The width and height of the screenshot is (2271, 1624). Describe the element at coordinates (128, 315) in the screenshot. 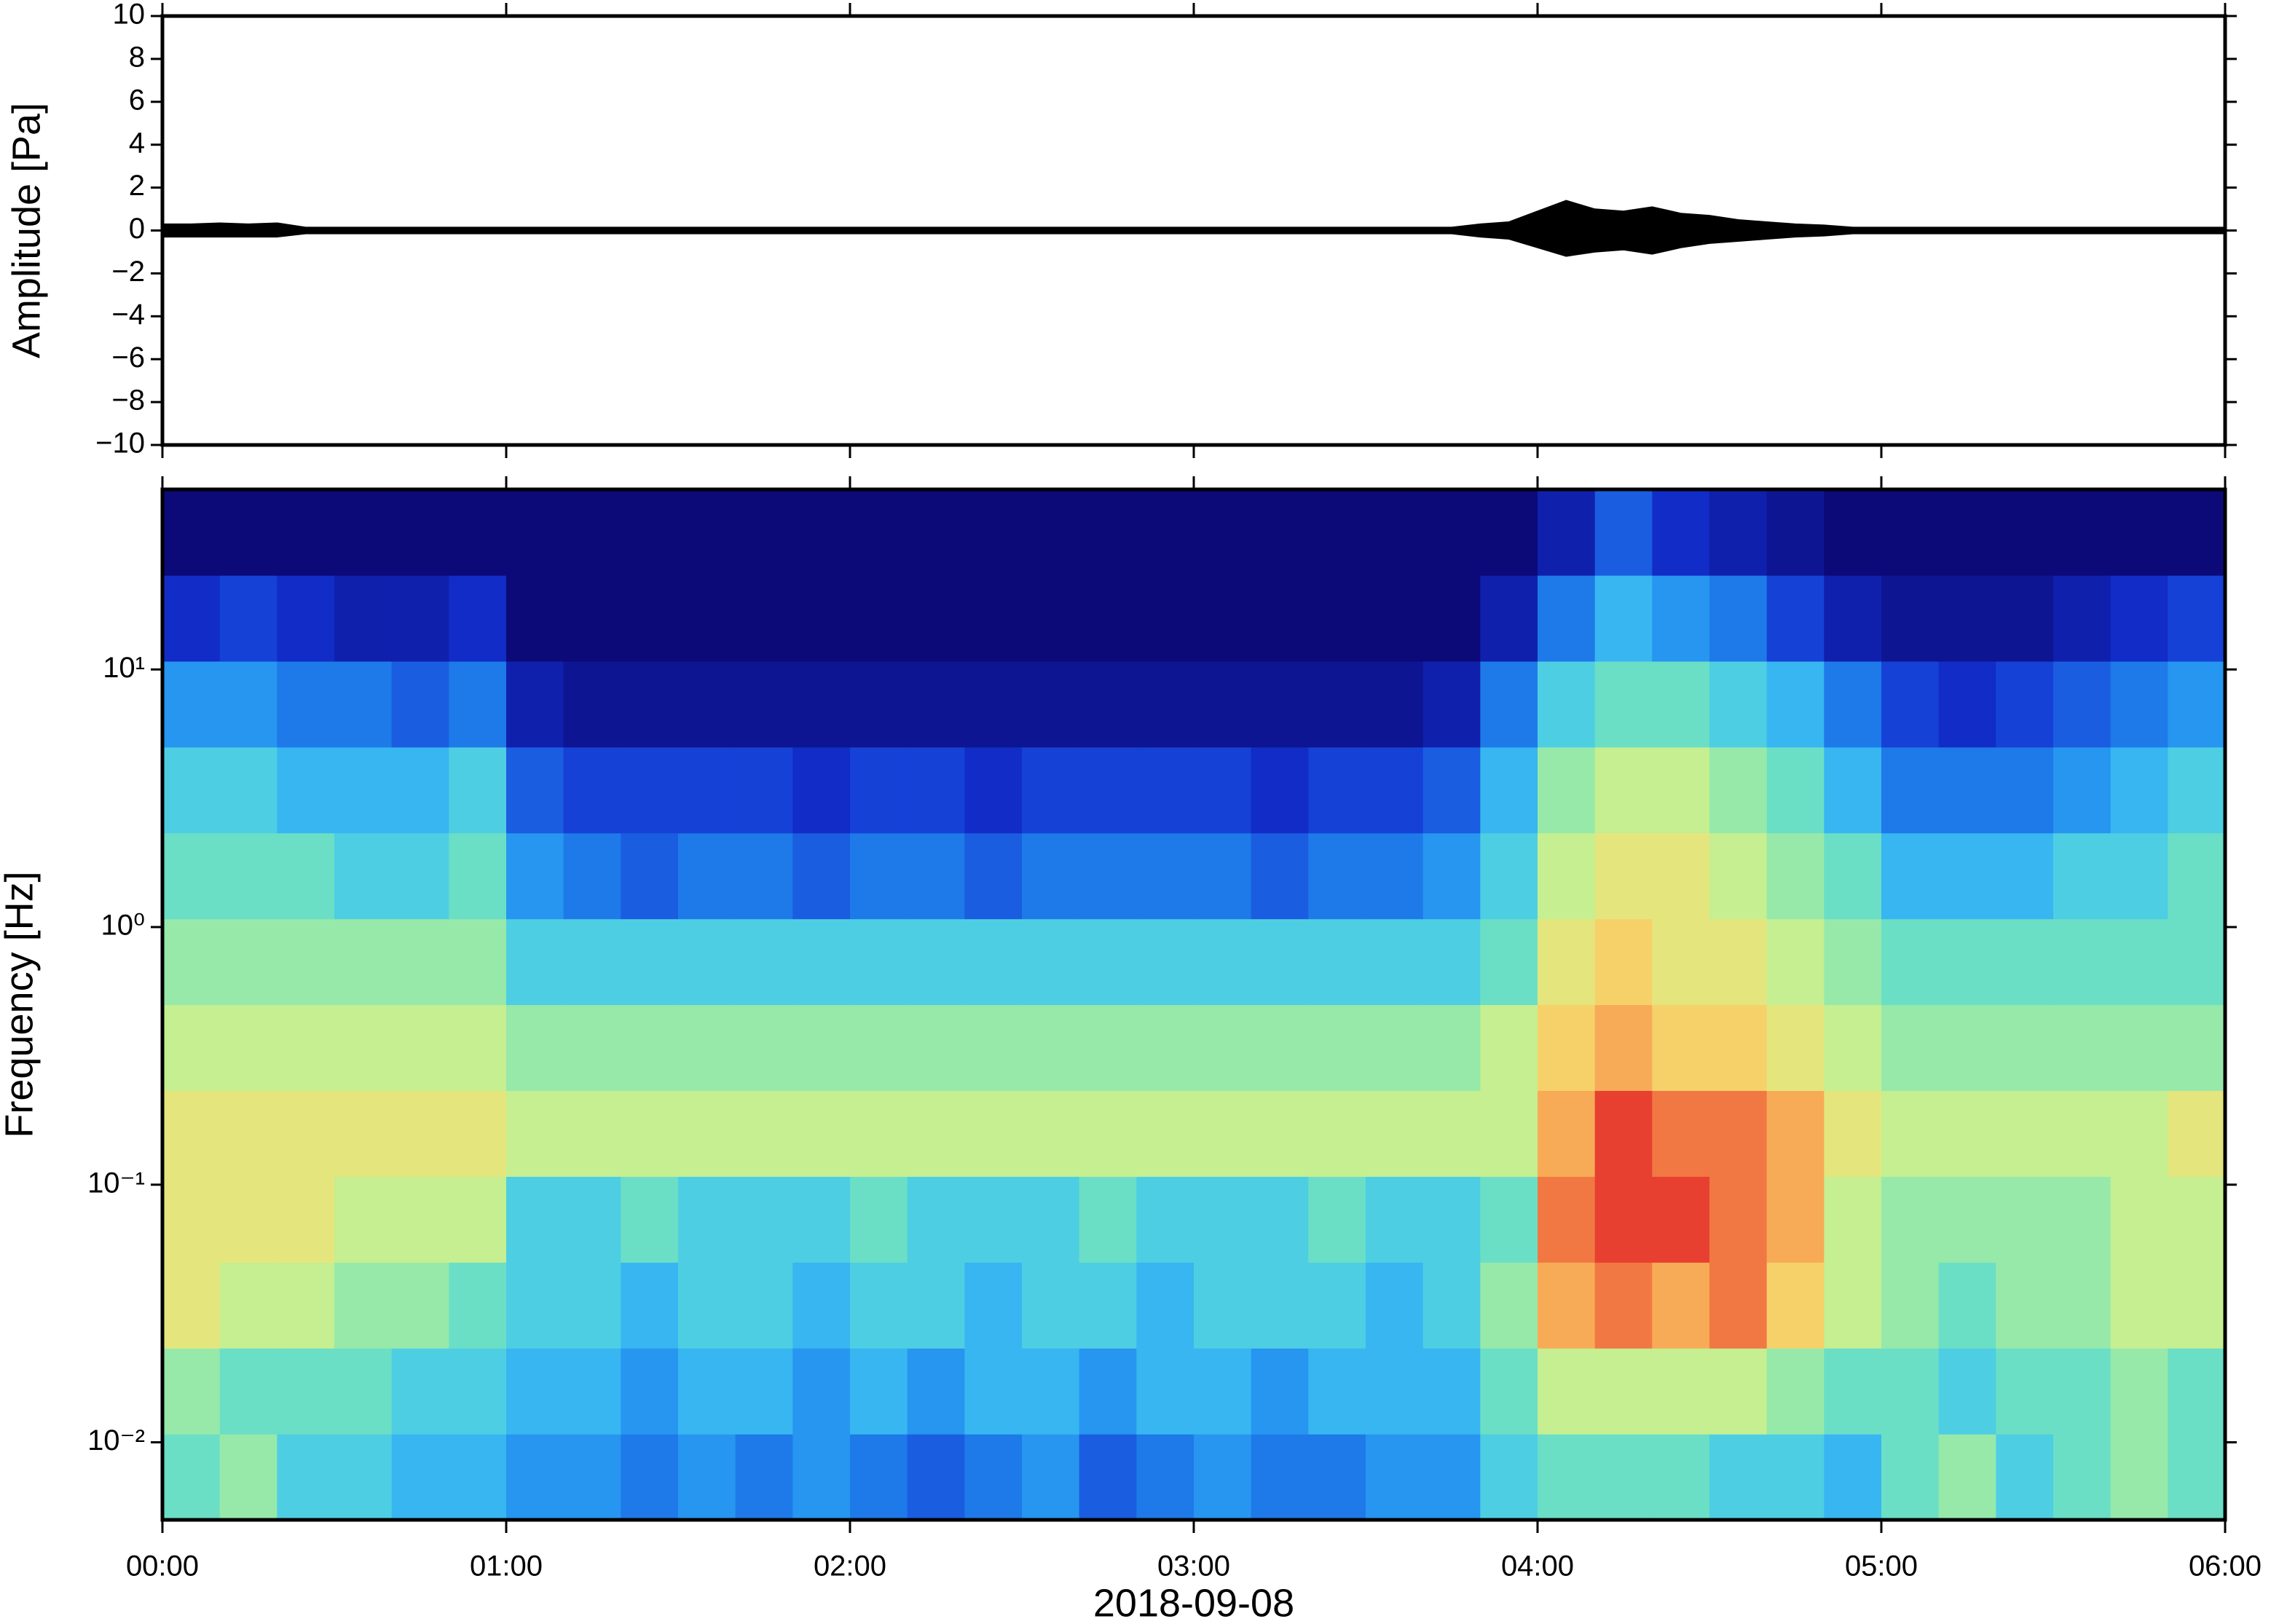

I see `y-tick-label: −4` at that location.